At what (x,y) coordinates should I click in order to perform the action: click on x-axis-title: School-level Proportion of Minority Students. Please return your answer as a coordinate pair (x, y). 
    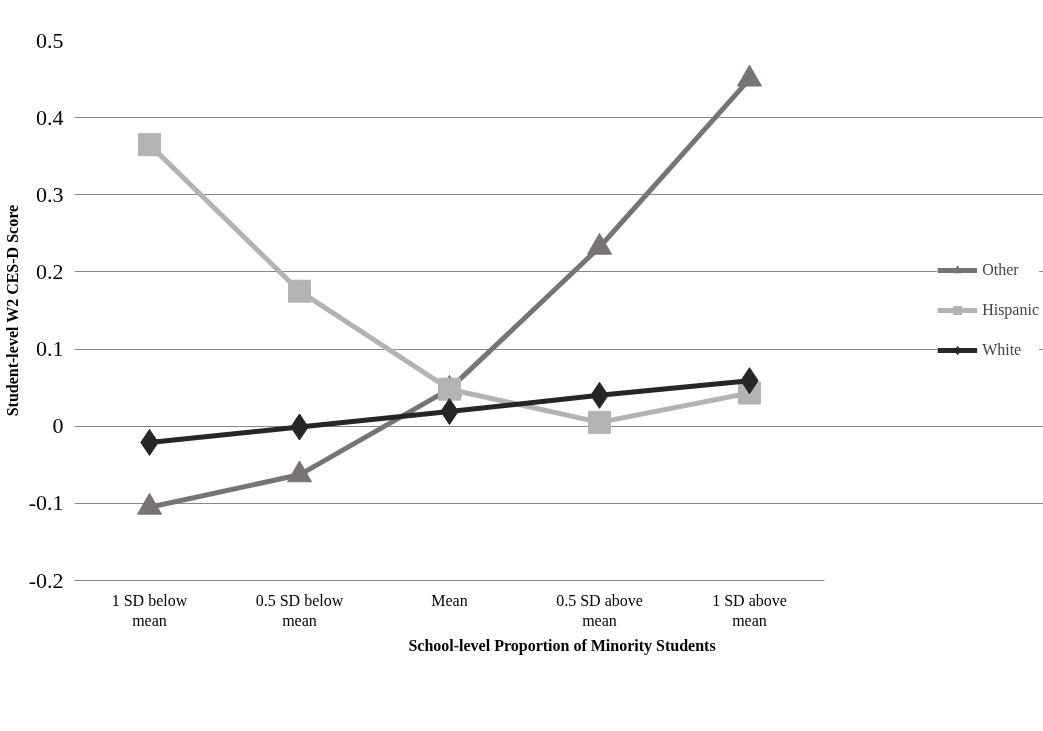
    Looking at the image, I should click on (562, 645).